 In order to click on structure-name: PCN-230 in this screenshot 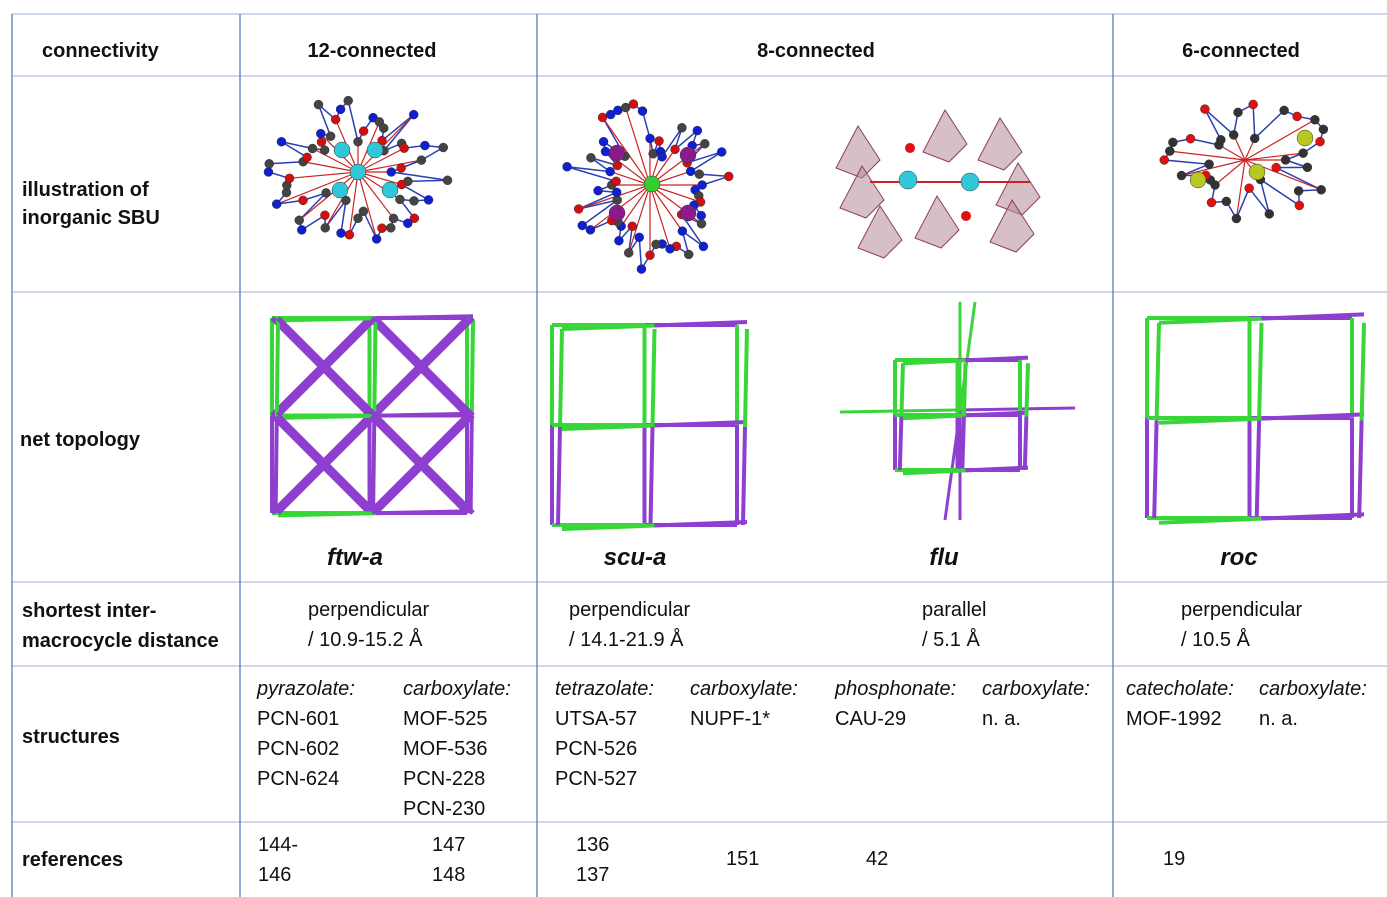, I will do `click(444, 809)`.